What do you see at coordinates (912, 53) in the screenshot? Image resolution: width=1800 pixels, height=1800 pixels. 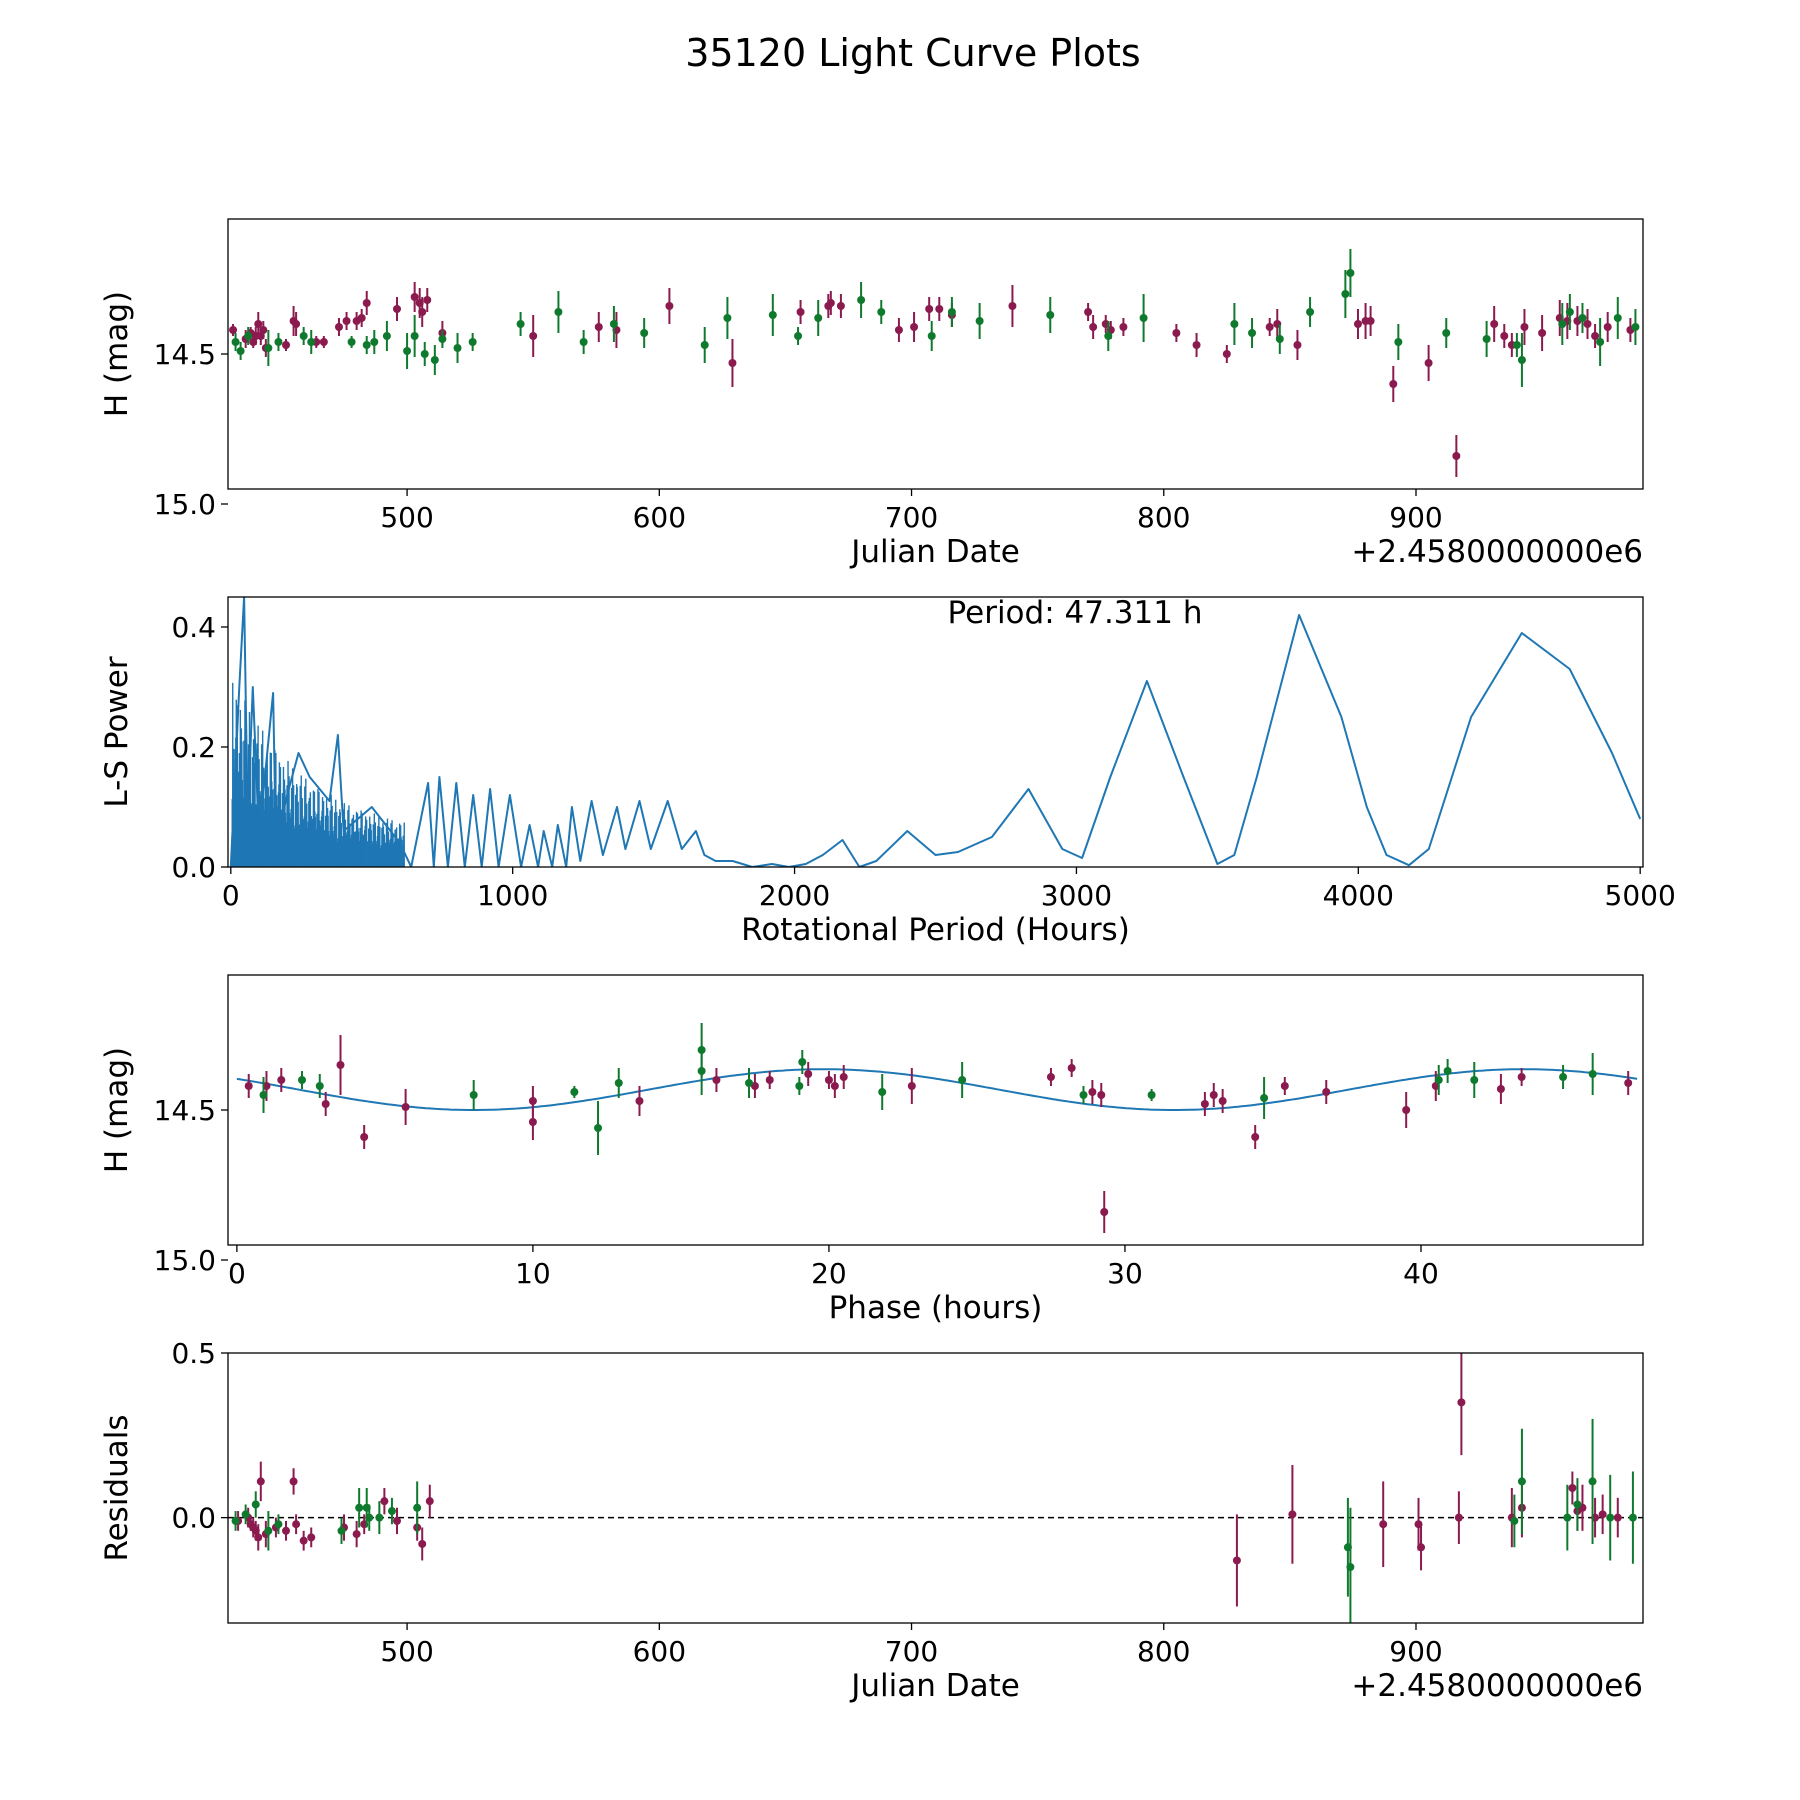 I see `figure-title: 35120 Light Curve Plots` at bounding box center [912, 53].